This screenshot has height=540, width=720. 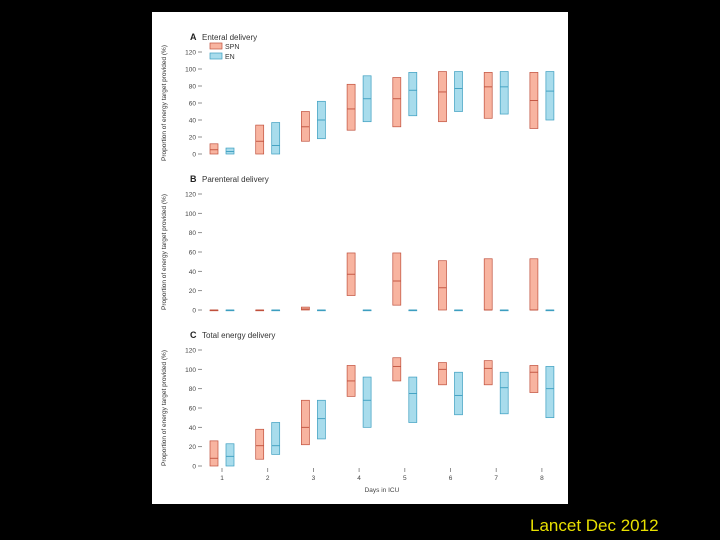 I want to click on panel-b-y-tick-40: 40, so click(x=193, y=272).